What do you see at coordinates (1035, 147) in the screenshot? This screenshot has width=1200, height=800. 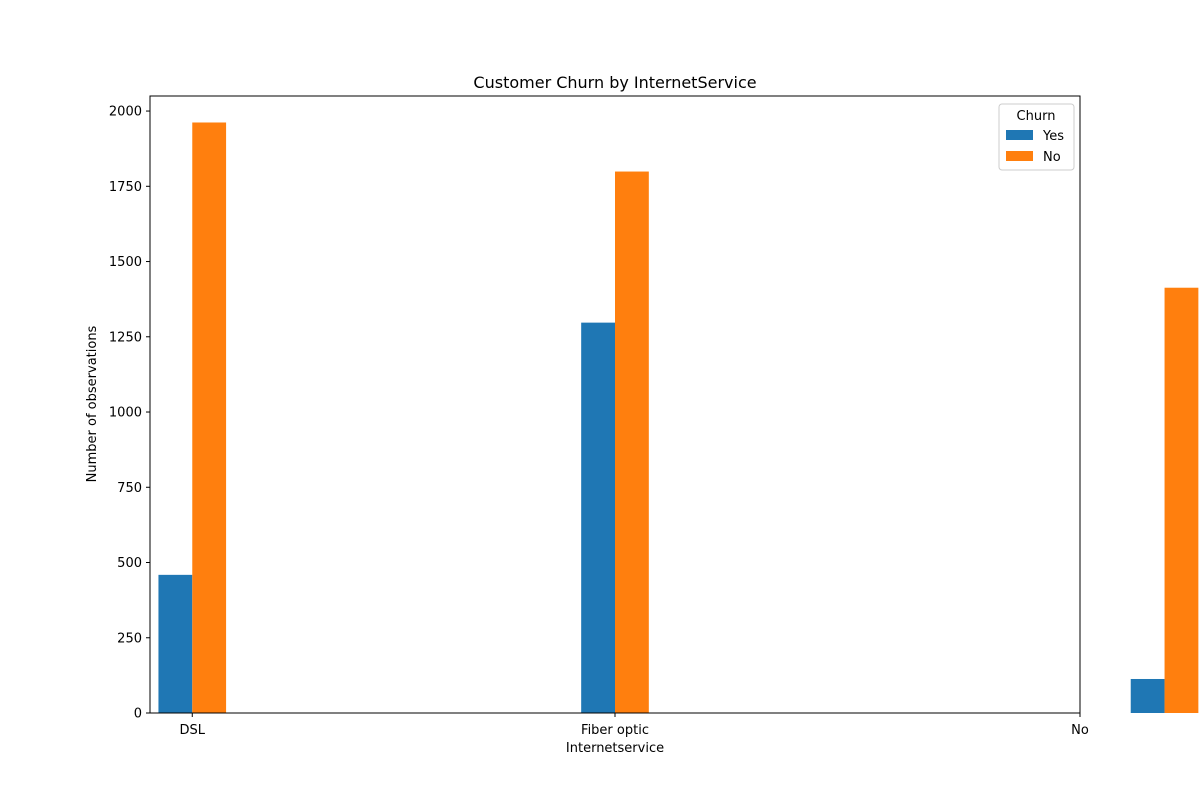 I see `legend-entries: Yes No` at bounding box center [1035, 147].